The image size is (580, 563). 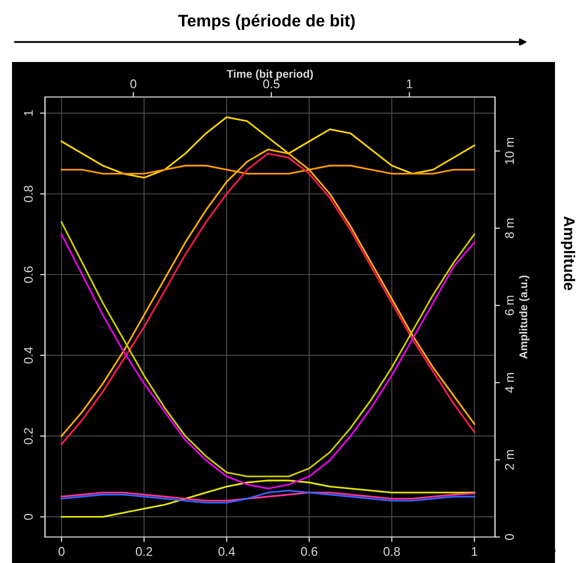 I want to click on y2-tick-label: 2 m, so click(x=509, y=460).